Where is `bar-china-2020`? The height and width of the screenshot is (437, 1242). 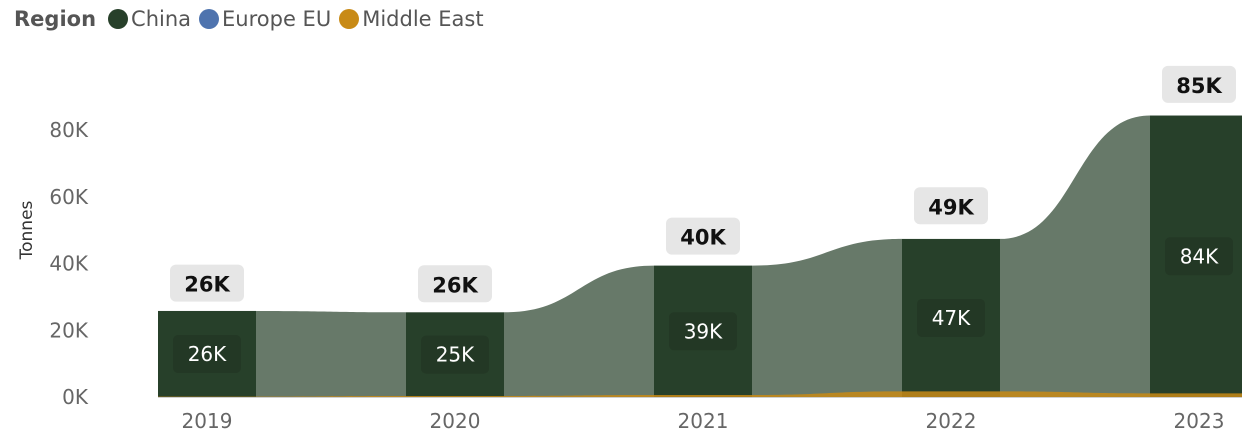 bar-china-2020 is located at coordinates (455, 354).